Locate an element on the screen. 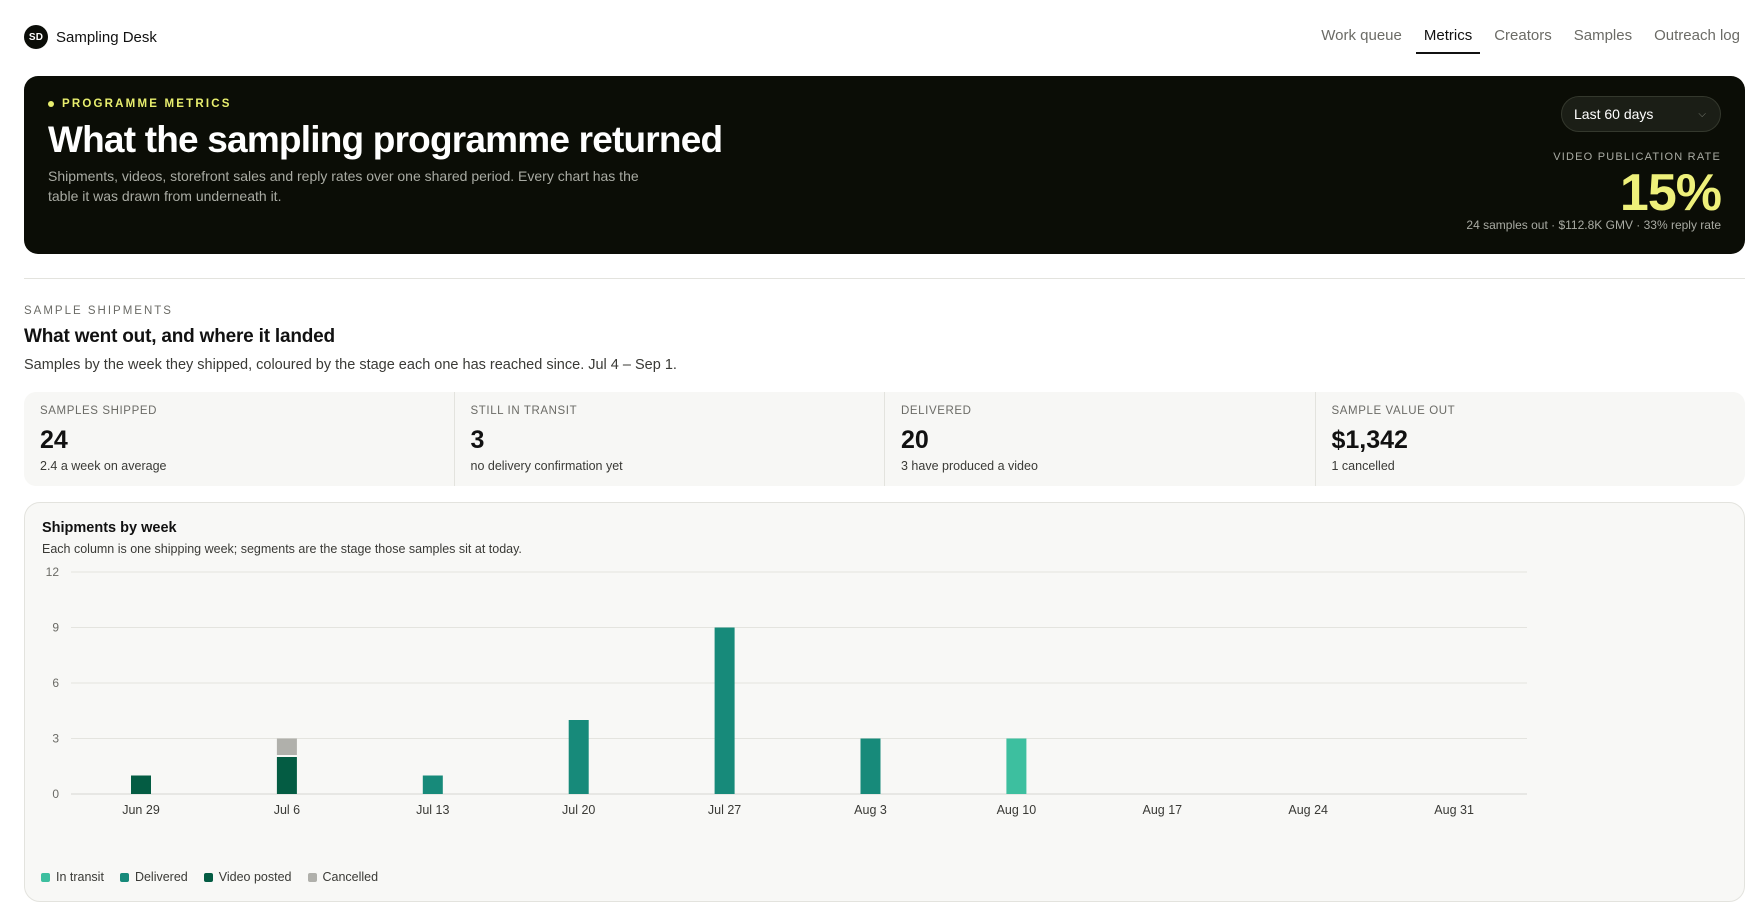 The image size is (1760, 902). dot-icon is located at coordinates (51, 104).